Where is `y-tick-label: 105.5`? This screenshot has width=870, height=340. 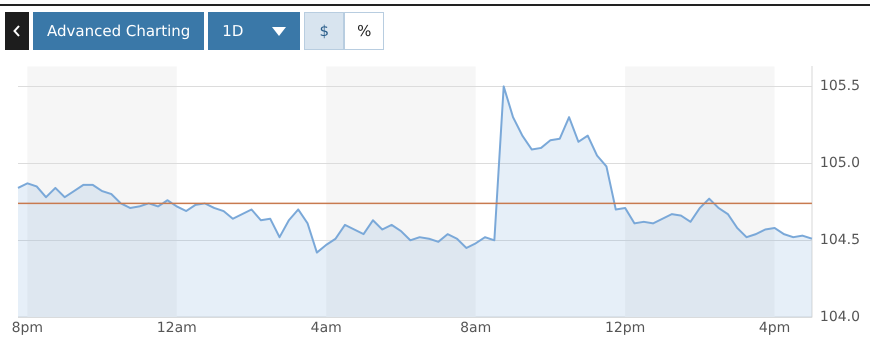 y-tick-label: 105.5 is located at coordinates (840, 86).